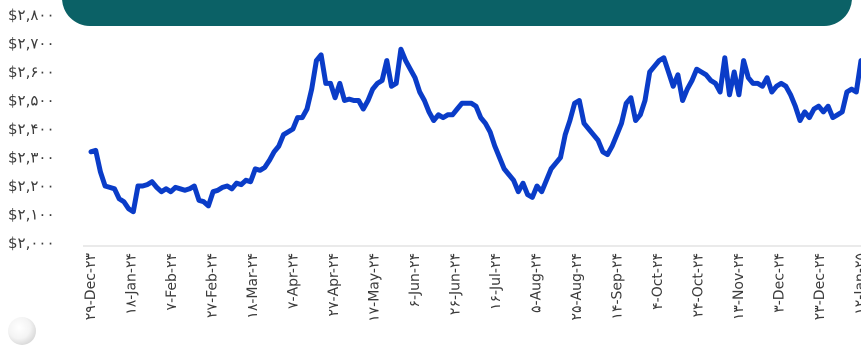 This screenshot has width=861, height=352. Describe the element at coordinates (496, 281) in the screenshot. I see `x-tick-label: ۱۶-Jul-۲۴` at that location.